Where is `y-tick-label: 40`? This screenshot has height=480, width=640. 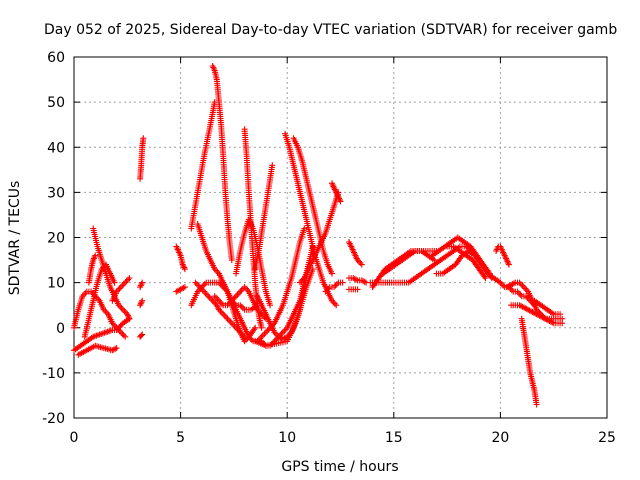 y-tick-label: 40 is located at coordinates (56, 148).